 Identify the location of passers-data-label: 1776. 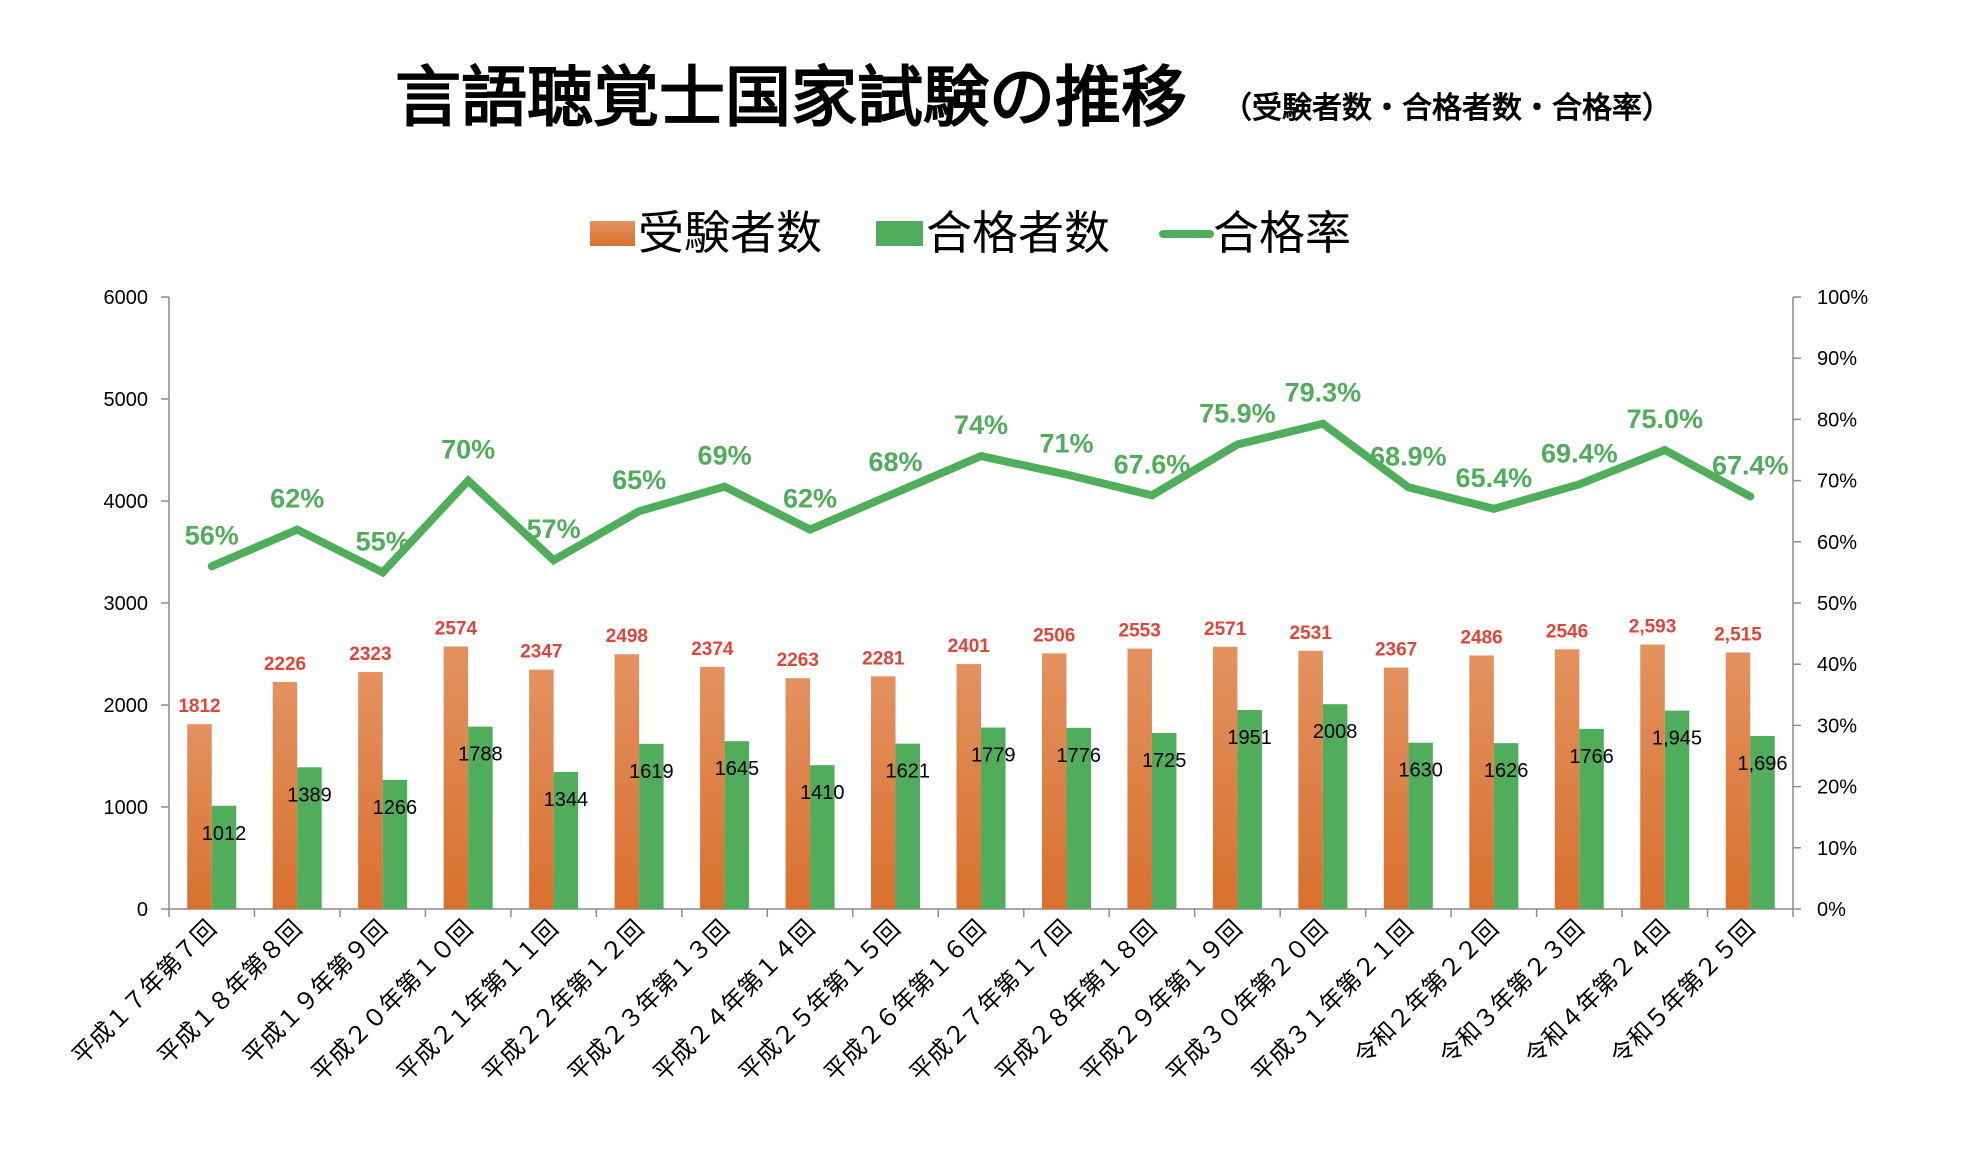
(1078, 756).